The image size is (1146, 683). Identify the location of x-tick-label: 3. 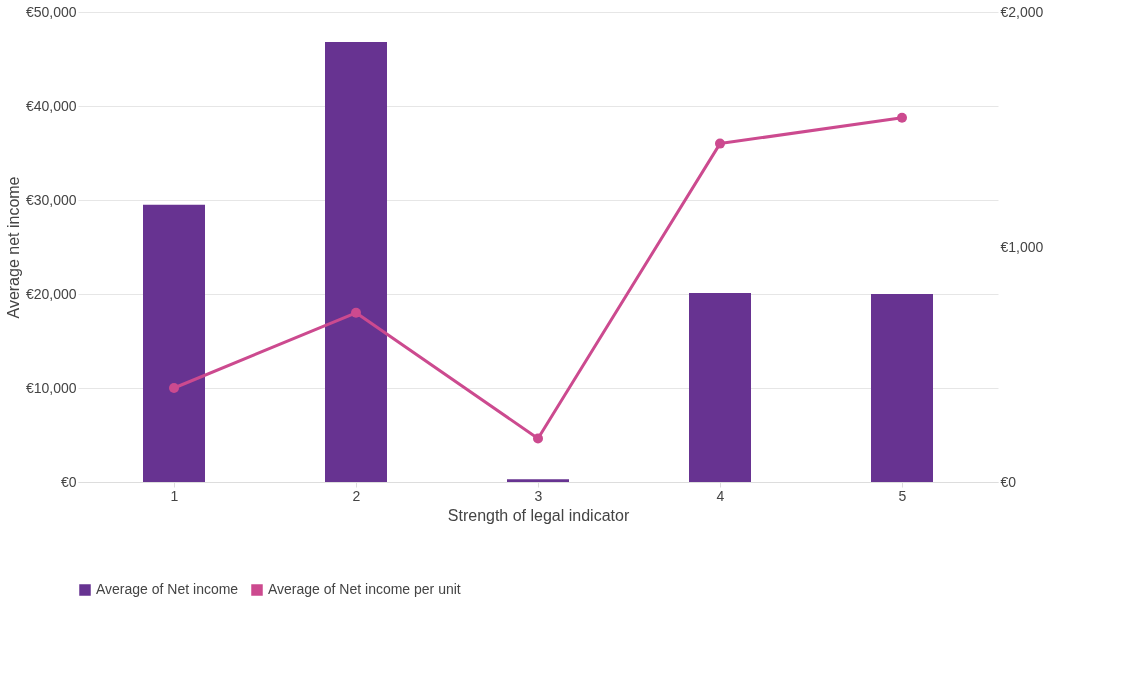
(538, 495).